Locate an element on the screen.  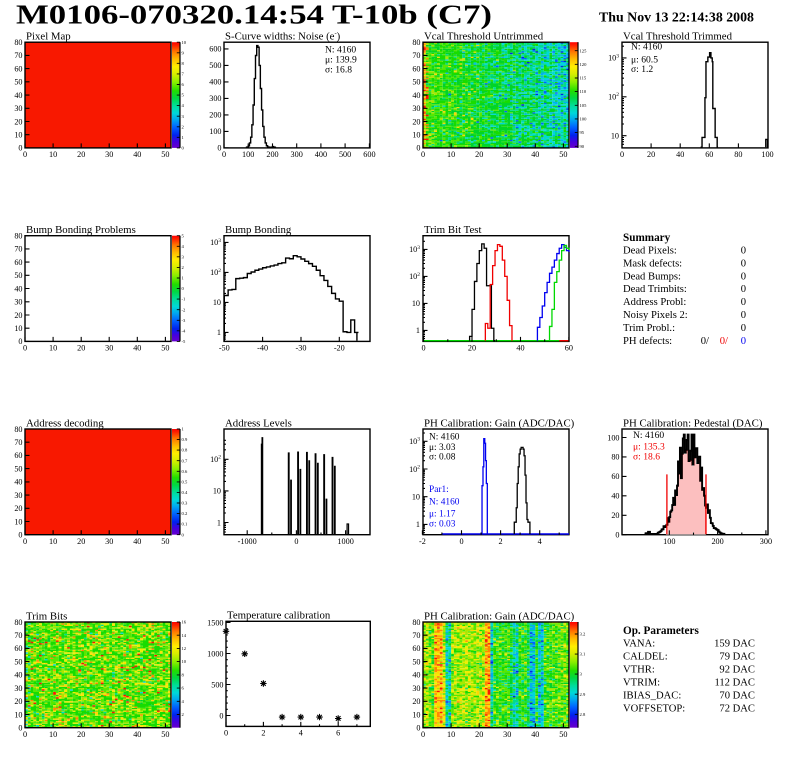
svg-text: Op. Parameters is located at coordinates (661, 631).